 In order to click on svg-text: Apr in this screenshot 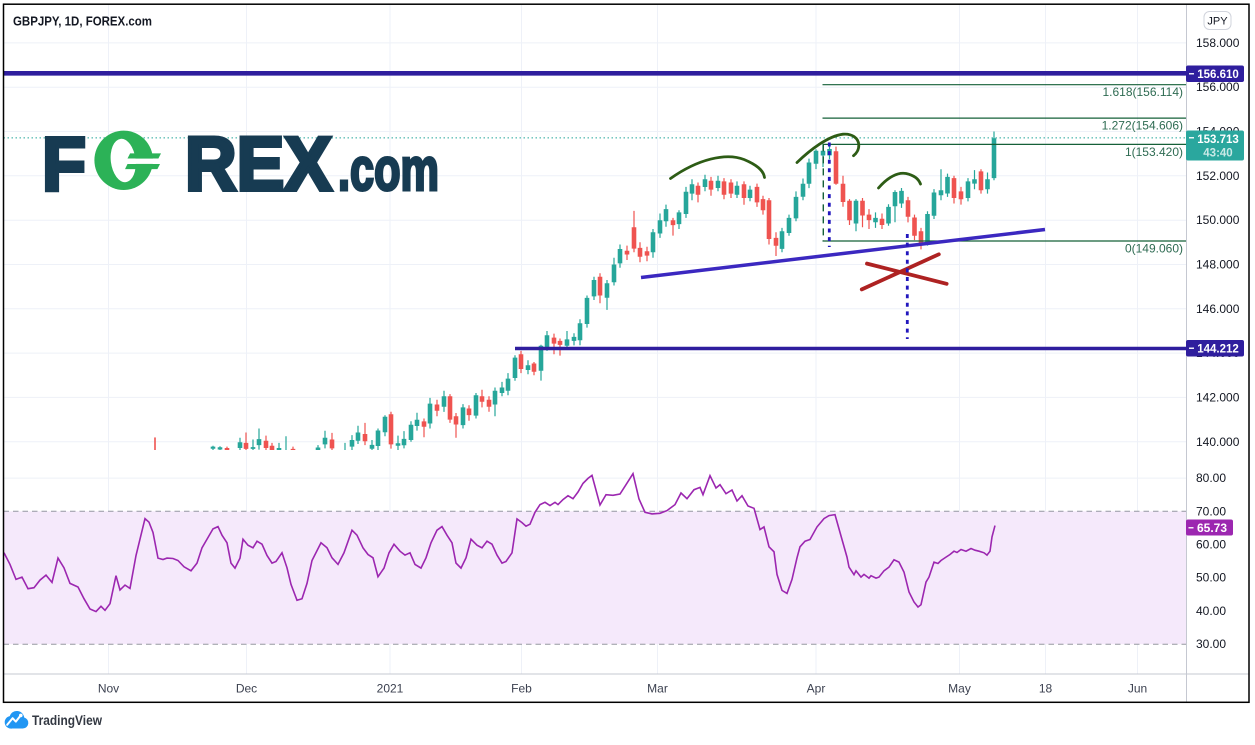, I will do `click(816, 689)`.